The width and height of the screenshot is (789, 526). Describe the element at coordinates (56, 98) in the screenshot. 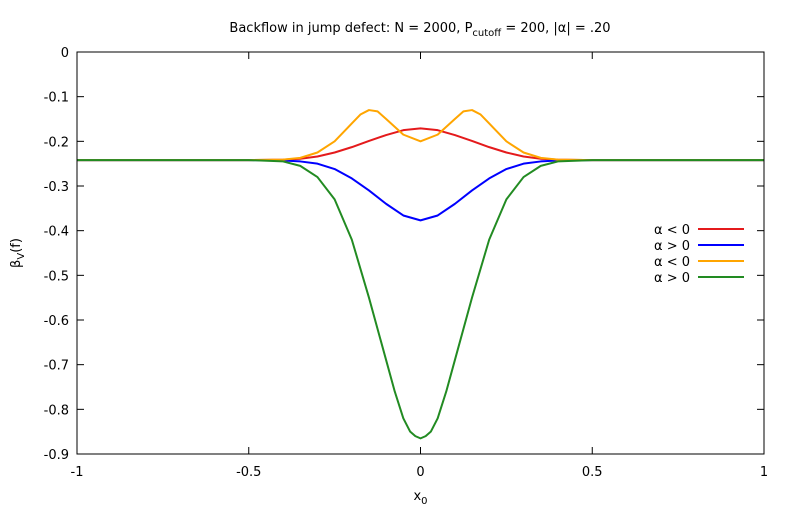

I see `y-tick-label: -0.1` at that location.